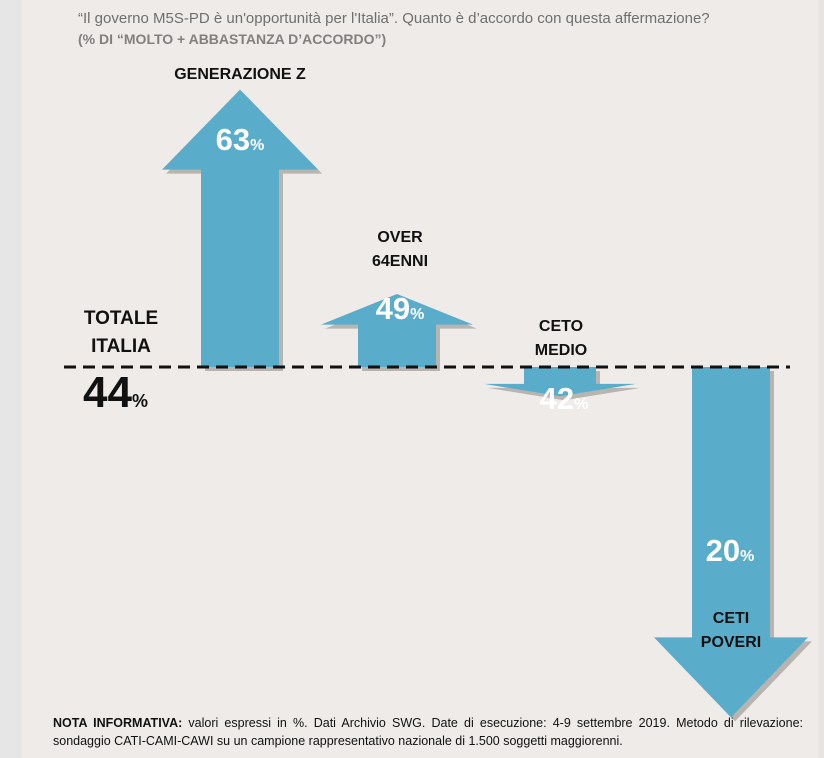  What do you see at coordinates (564, 398) in the screenshot?
I see `value-label-ceto-medio: 42%` at bounding box center [564, 398].